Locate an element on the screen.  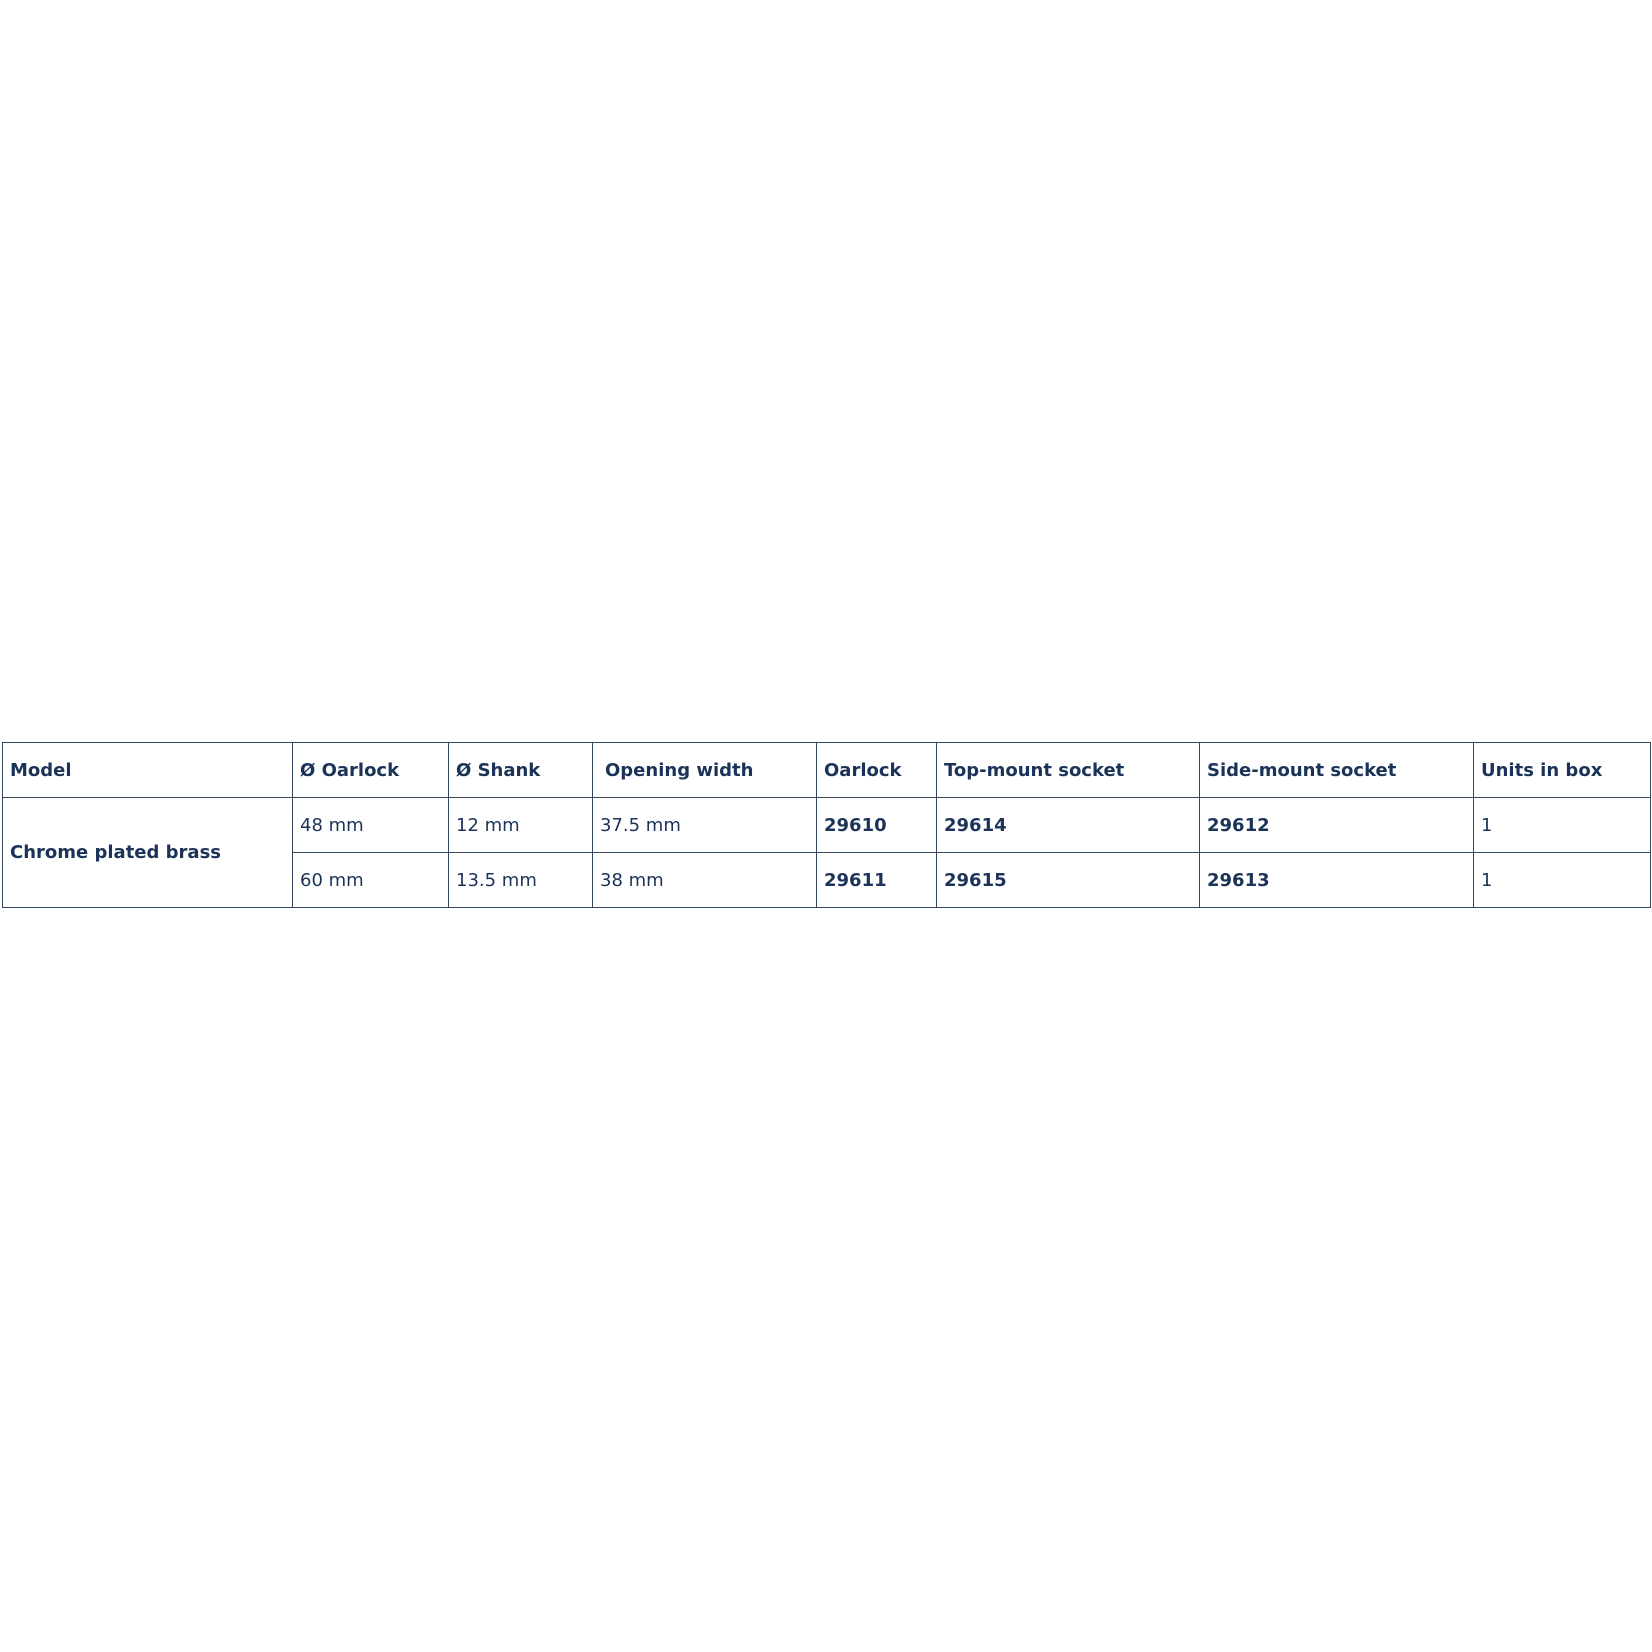
header-oarlock-diameter: Ø Oarlock is located at coordinates (370, 770).